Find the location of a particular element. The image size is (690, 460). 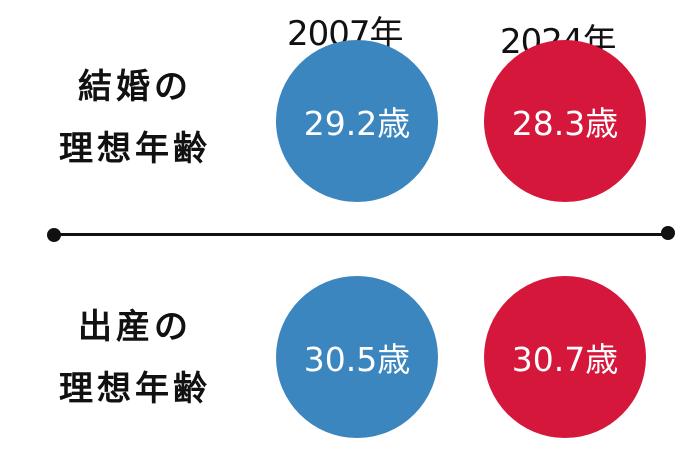

row-label-line: 出産の is located at coordinates (135, 327).